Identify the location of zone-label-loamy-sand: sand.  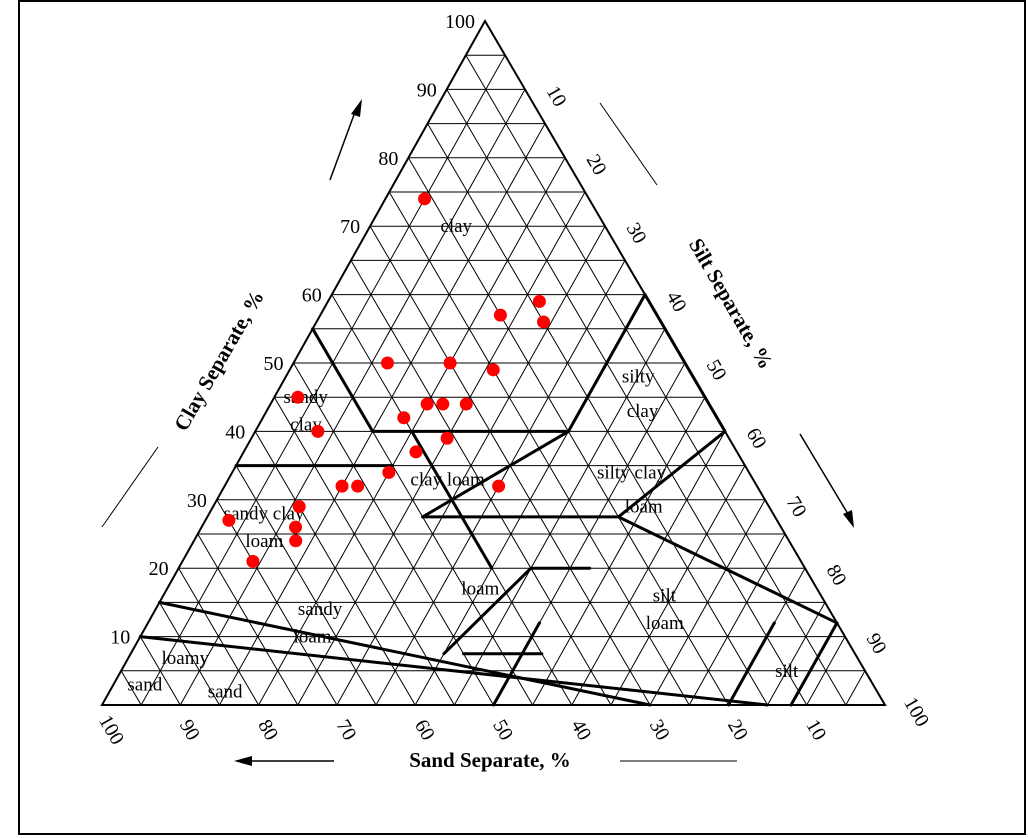
(225, 691).